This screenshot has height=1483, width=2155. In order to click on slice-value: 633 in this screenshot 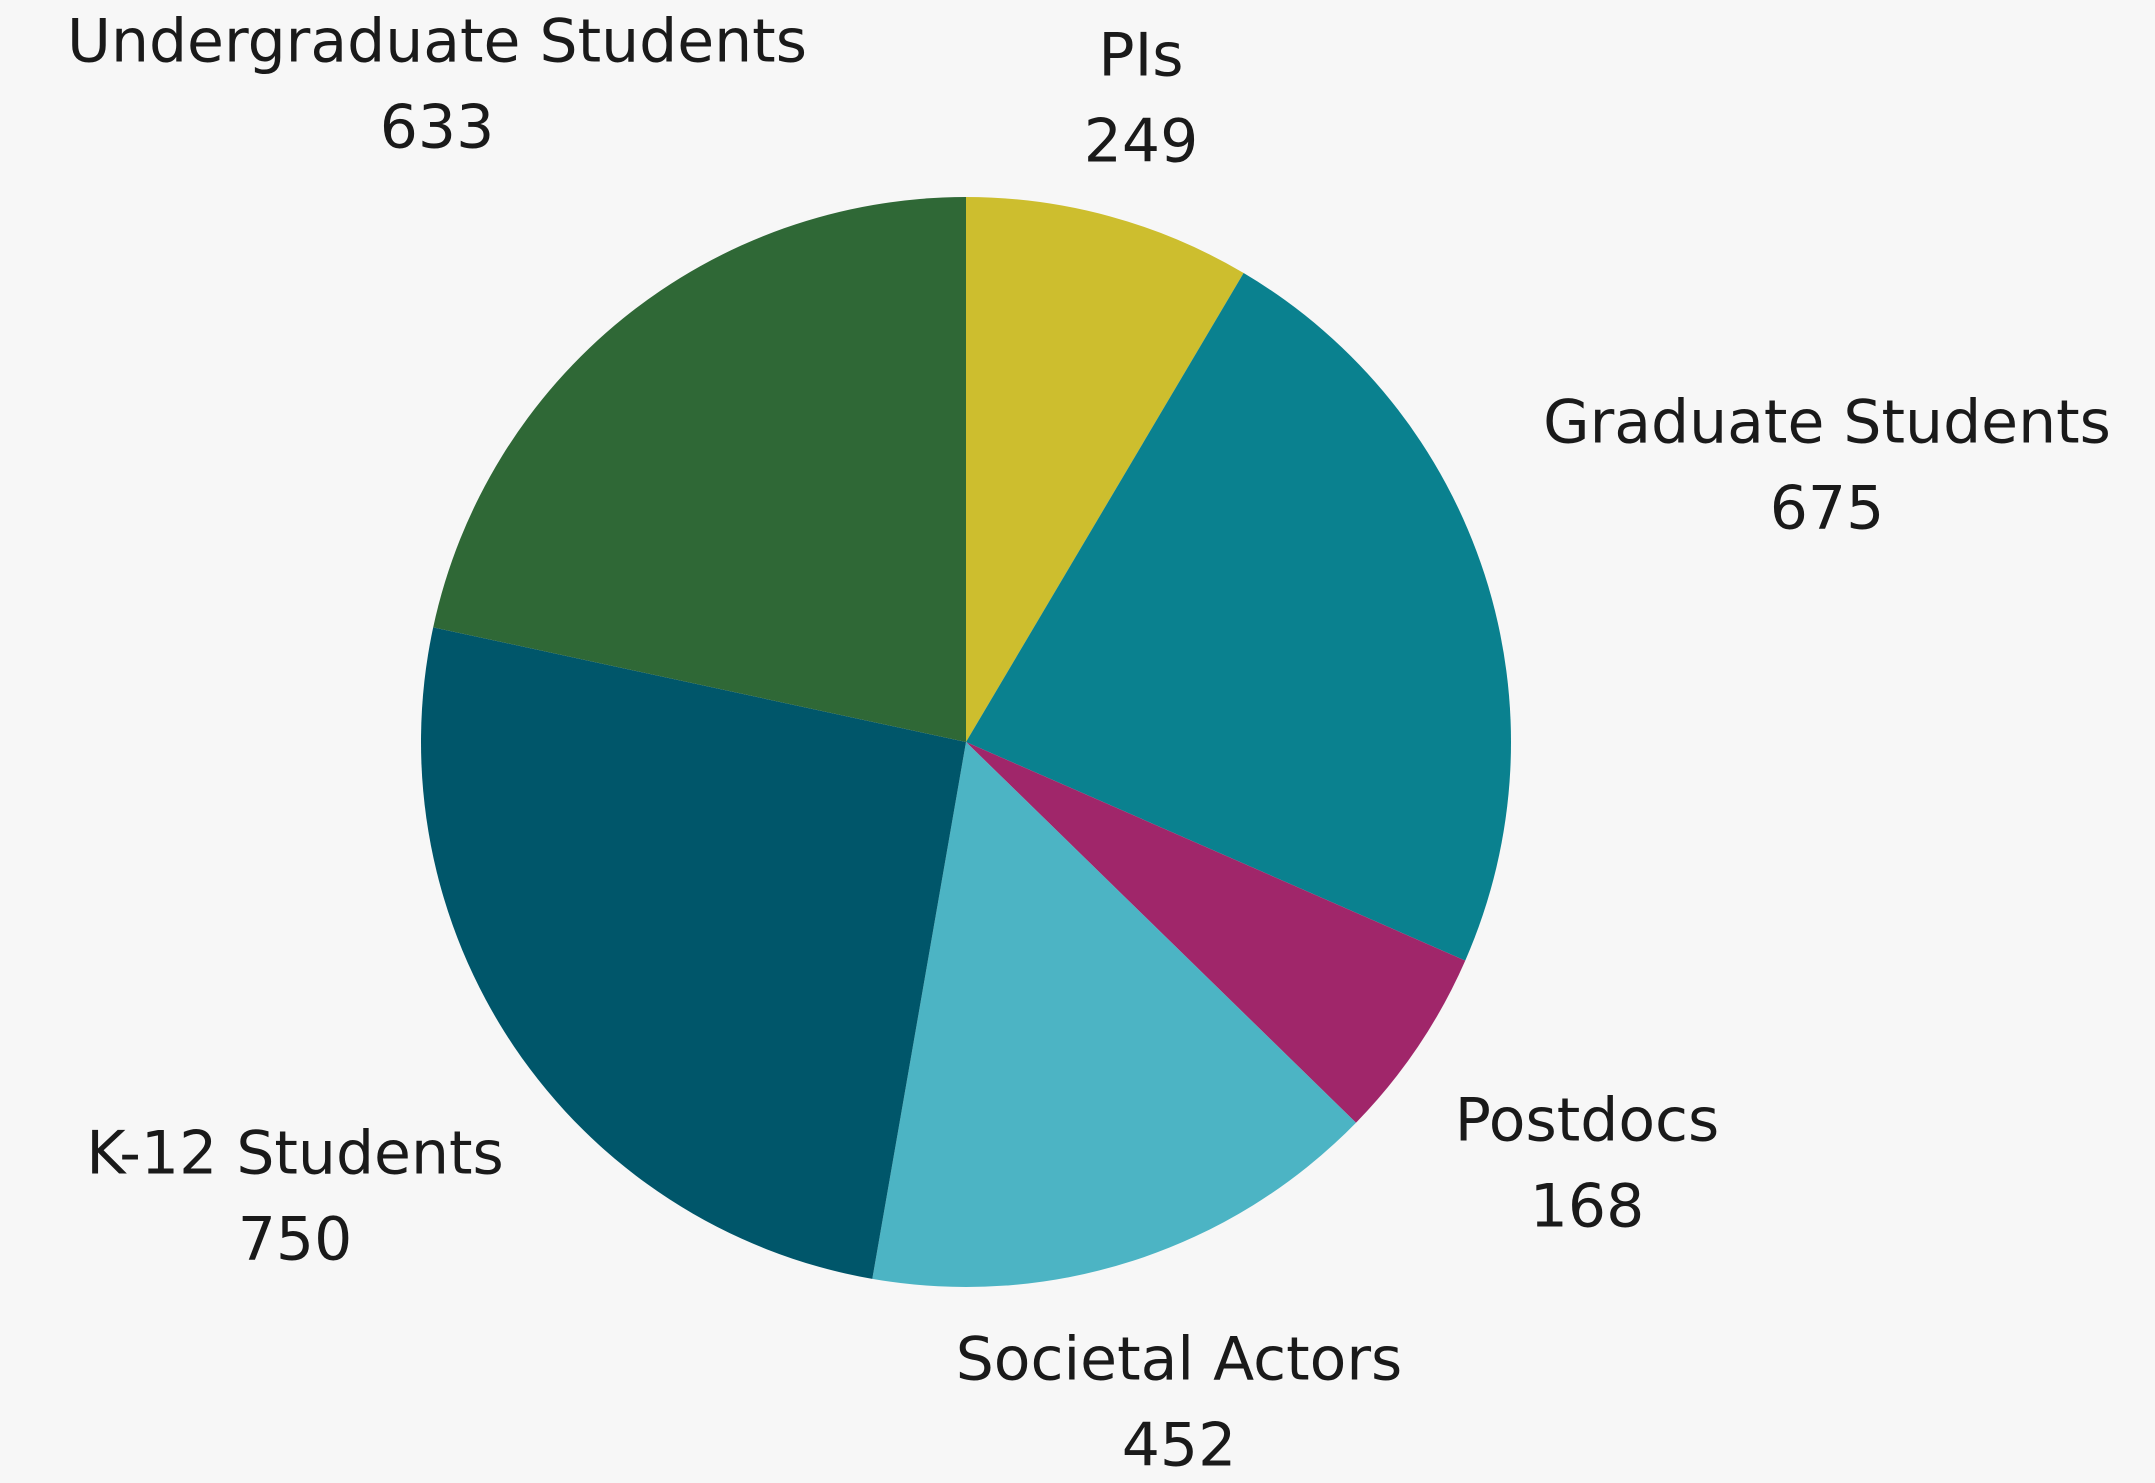, I will do `click(437, 128)`.